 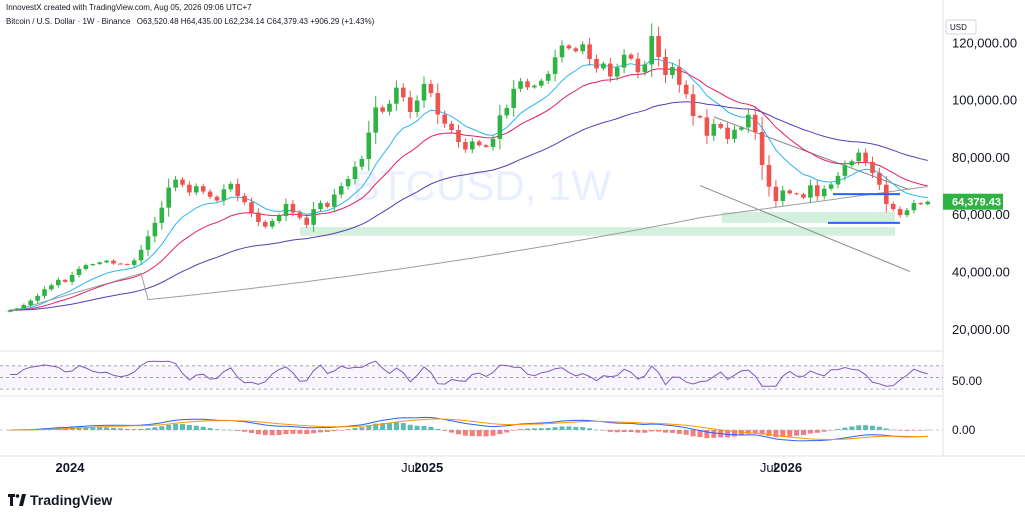 I want to click on price-tick-label: 100,000.00, so click(x=984, y=100).